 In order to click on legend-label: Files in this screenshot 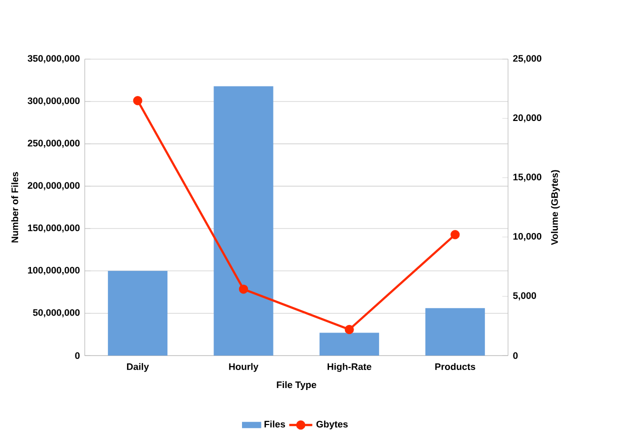, I will do `click(275, 424)`.